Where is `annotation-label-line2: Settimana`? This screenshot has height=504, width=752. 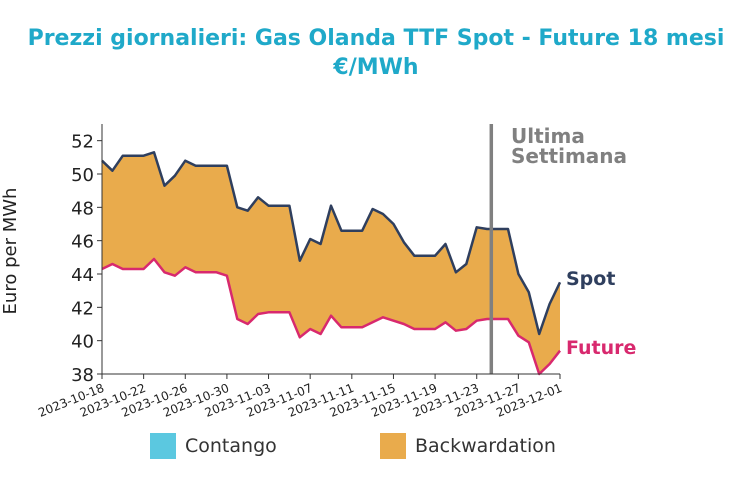 annotation-label-line2: Settimana is located at coordinates (569, 156).